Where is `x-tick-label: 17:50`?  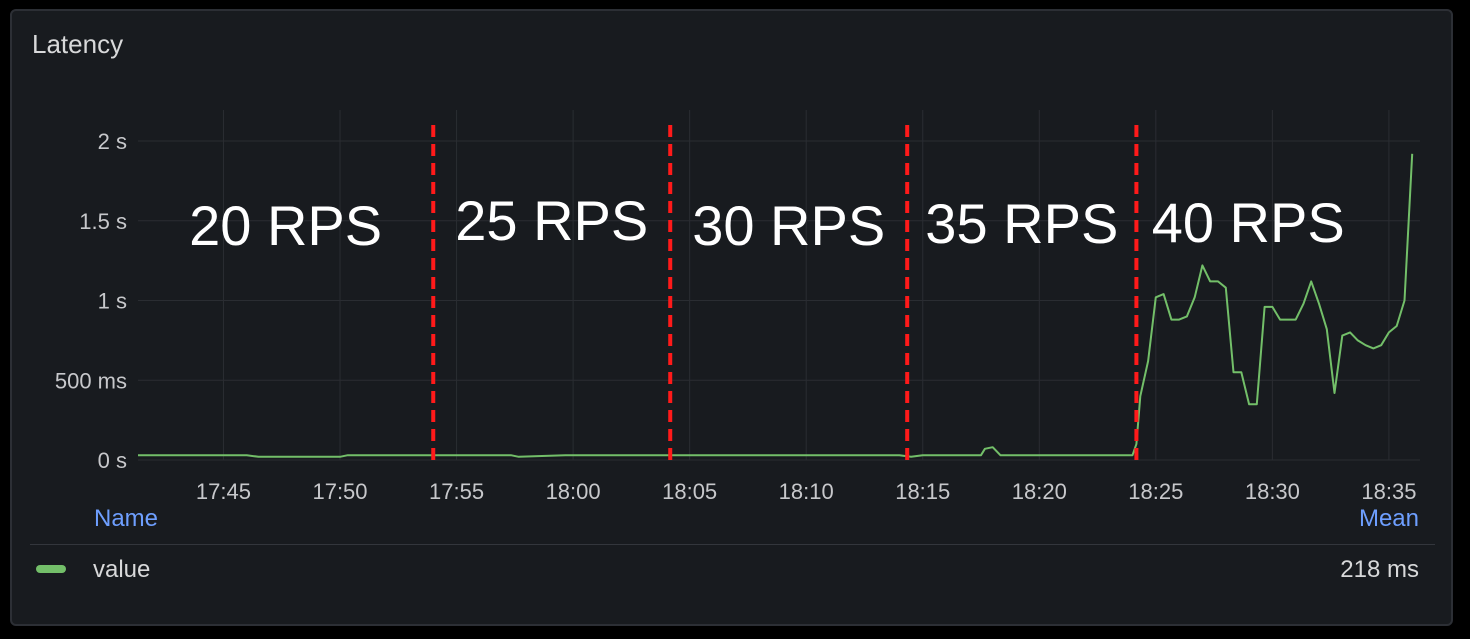
x-tick-label: 17:50 is located at coordinates (339, 491).